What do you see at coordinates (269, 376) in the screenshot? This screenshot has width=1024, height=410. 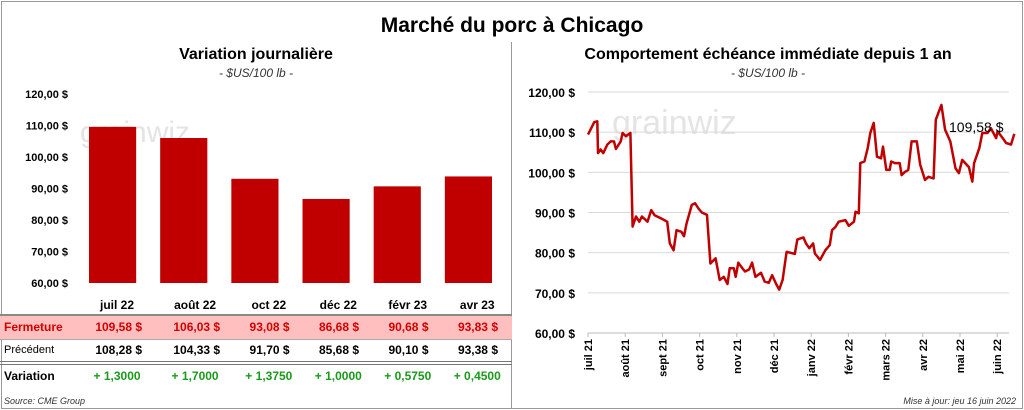 I see `cell: + 1,3750` at bounding box center [269, 376].